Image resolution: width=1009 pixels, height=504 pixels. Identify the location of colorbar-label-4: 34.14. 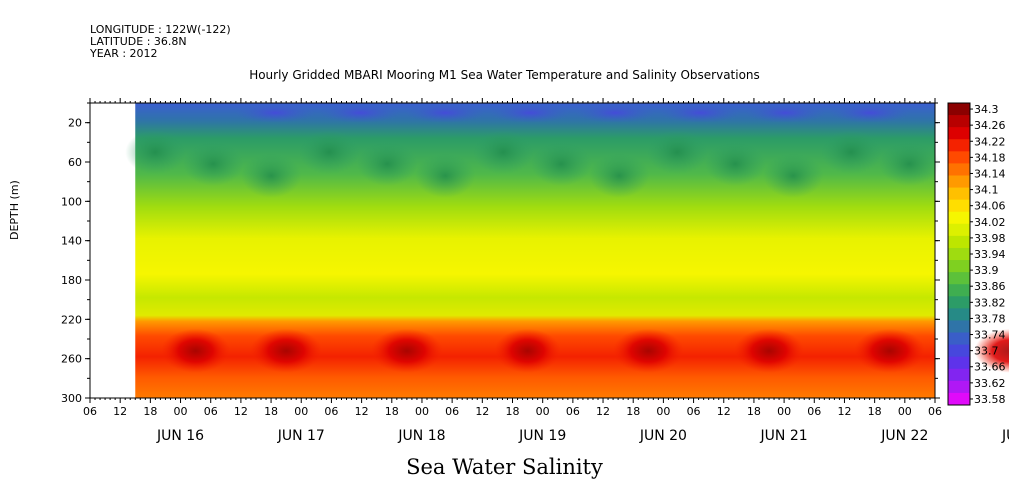
(990, 173).